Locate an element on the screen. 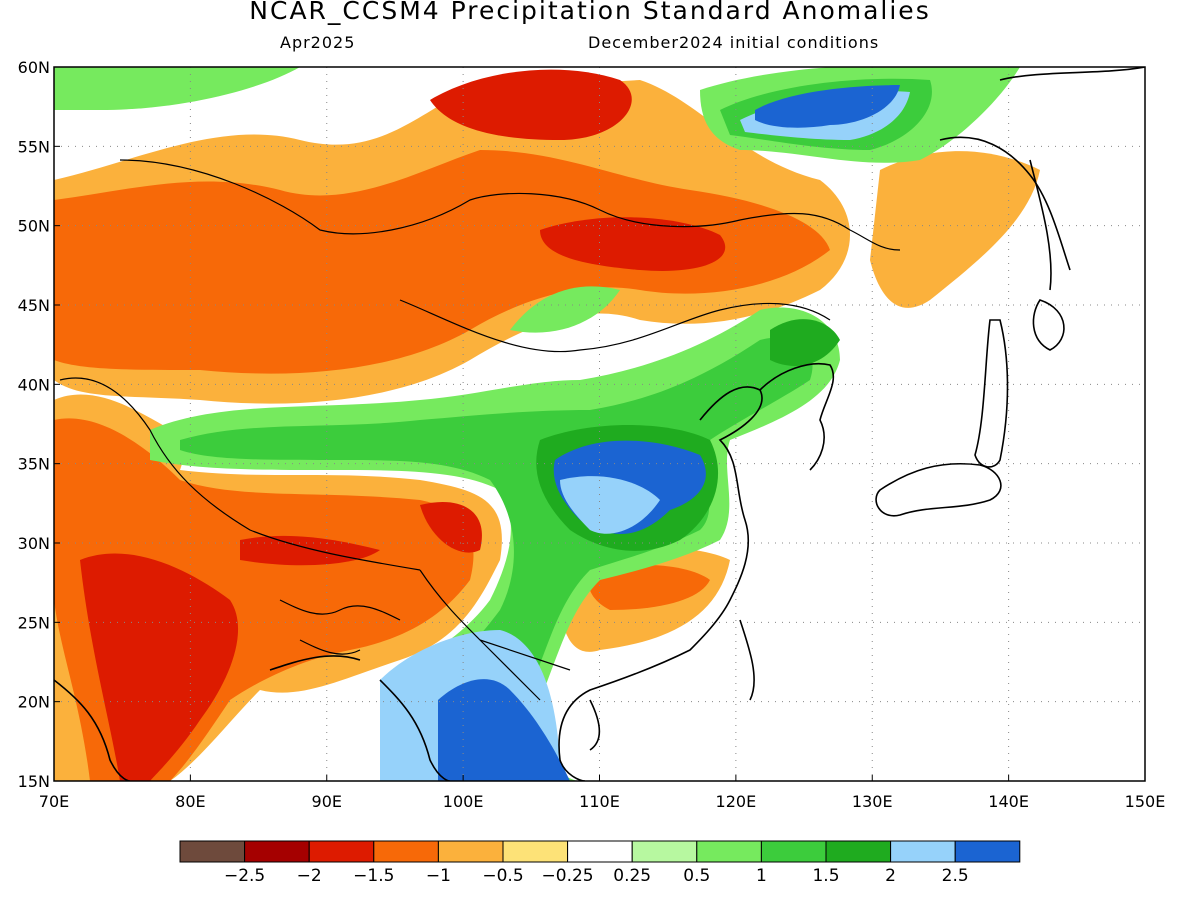 The width and height of the screenshot is (1200, 900). lon-tick-label: 130E is located at coordinates (872, 801).